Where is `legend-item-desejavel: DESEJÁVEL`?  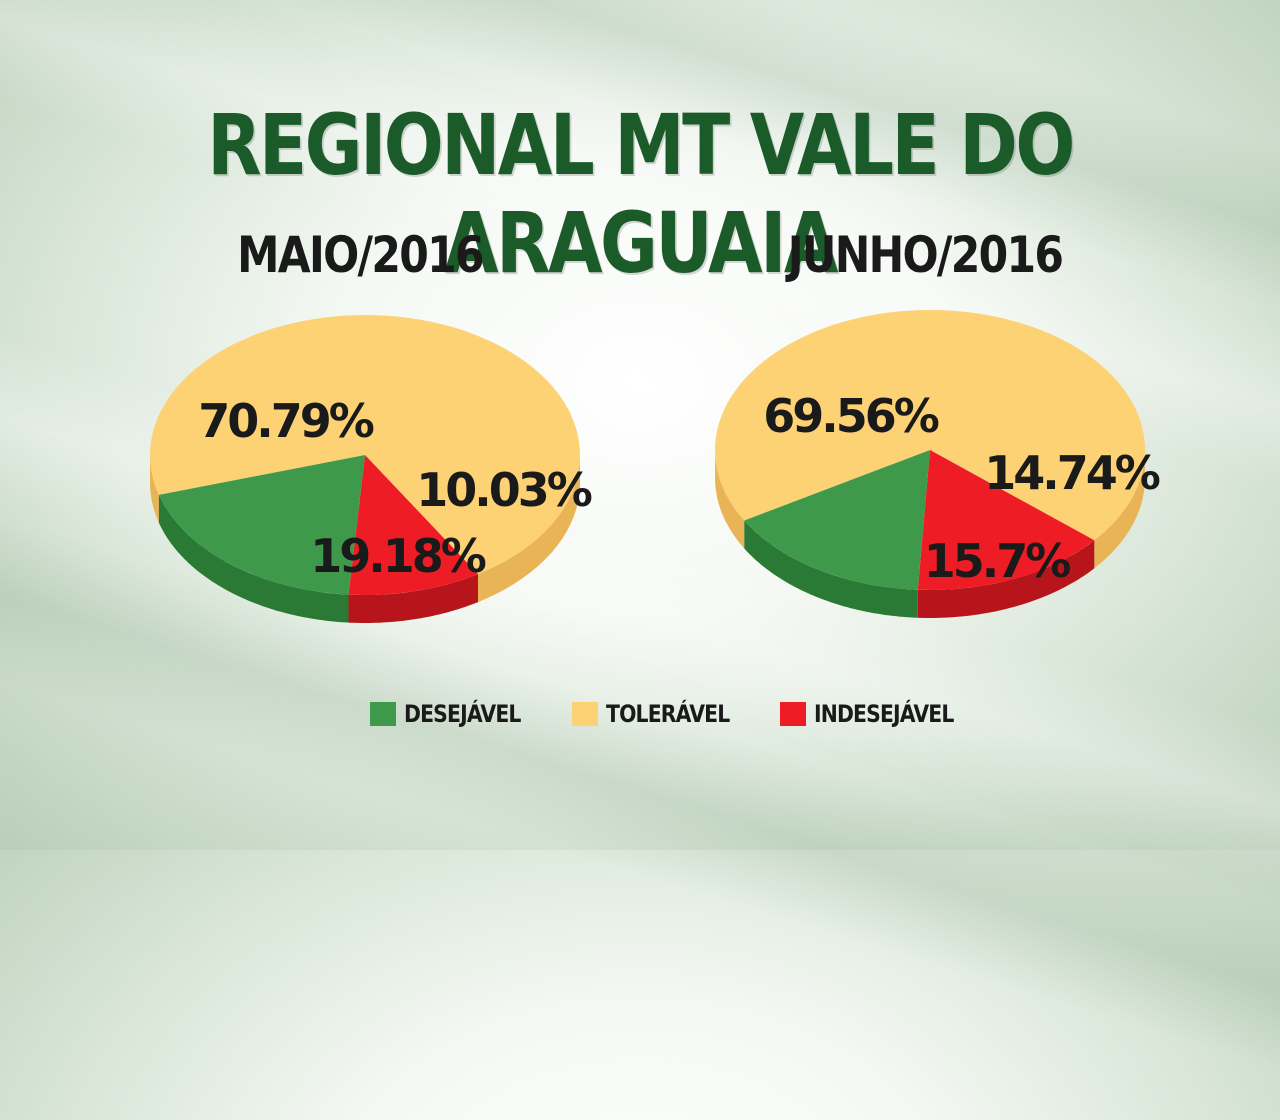 legend-item-desejavel: DESEJÁVEL is located at coordinates (455, 714).